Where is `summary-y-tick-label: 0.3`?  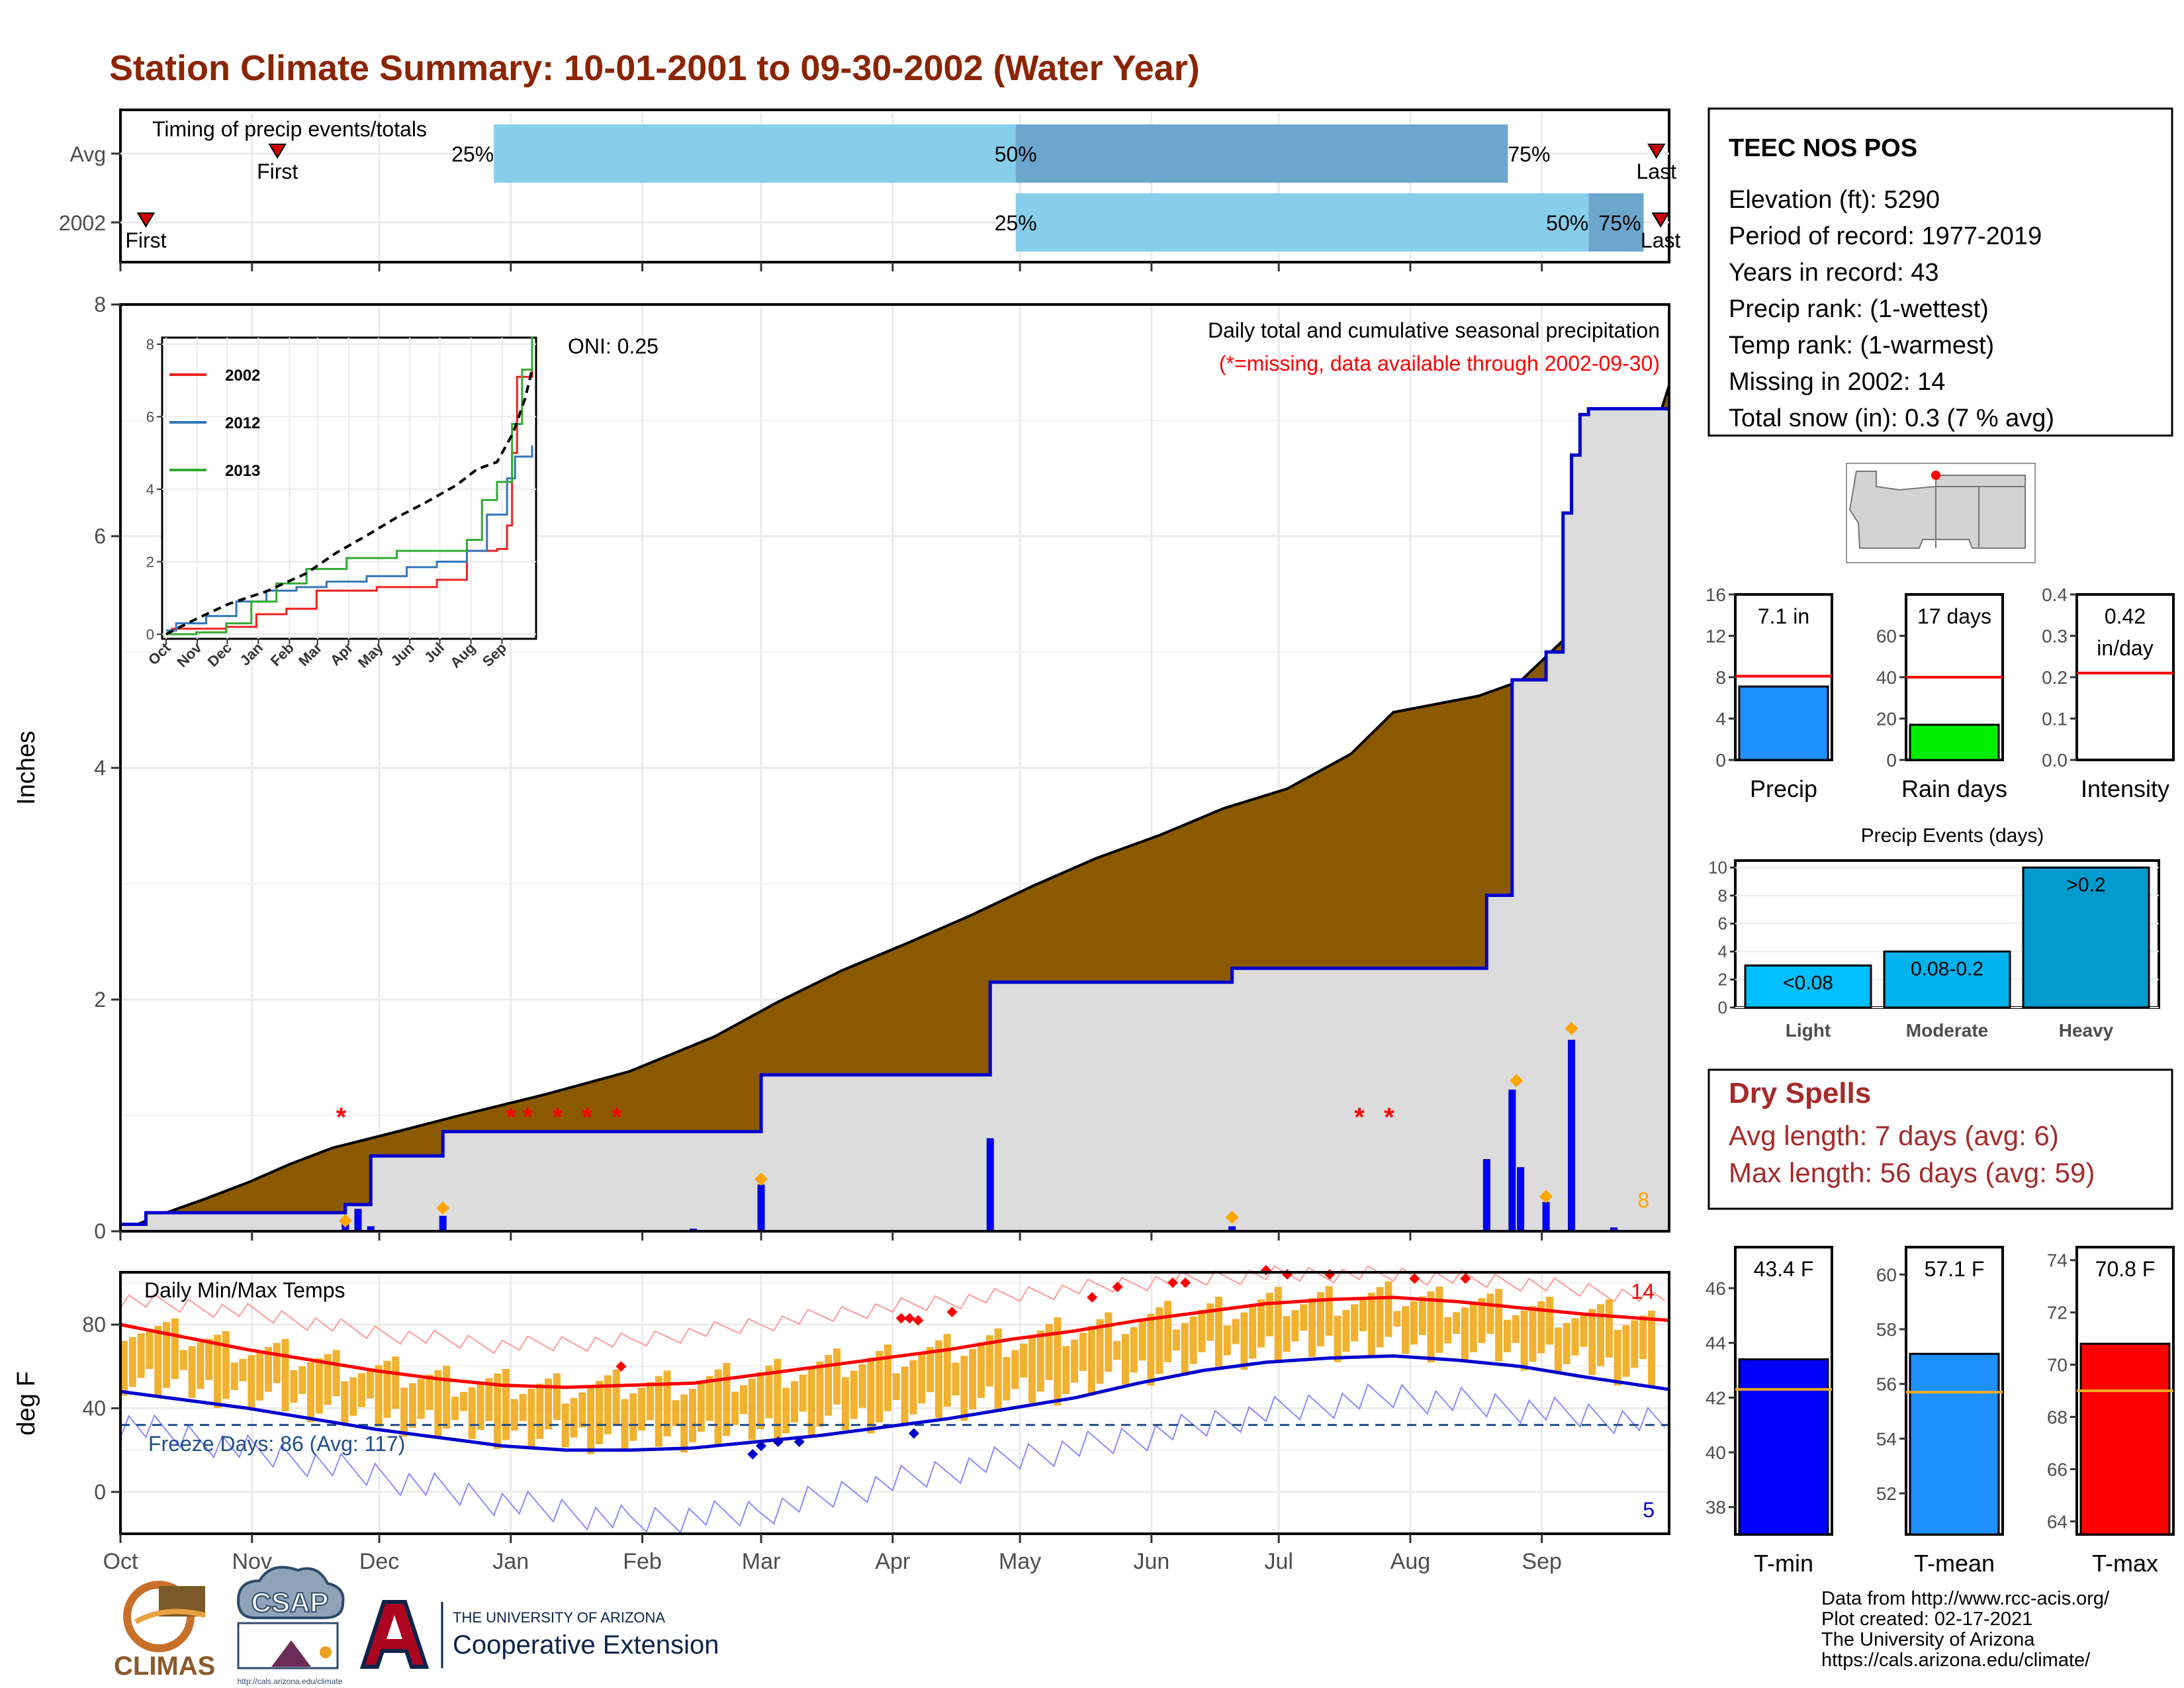 summary-y-tick-label: 0.3 is located at coordinates (2055, 636).